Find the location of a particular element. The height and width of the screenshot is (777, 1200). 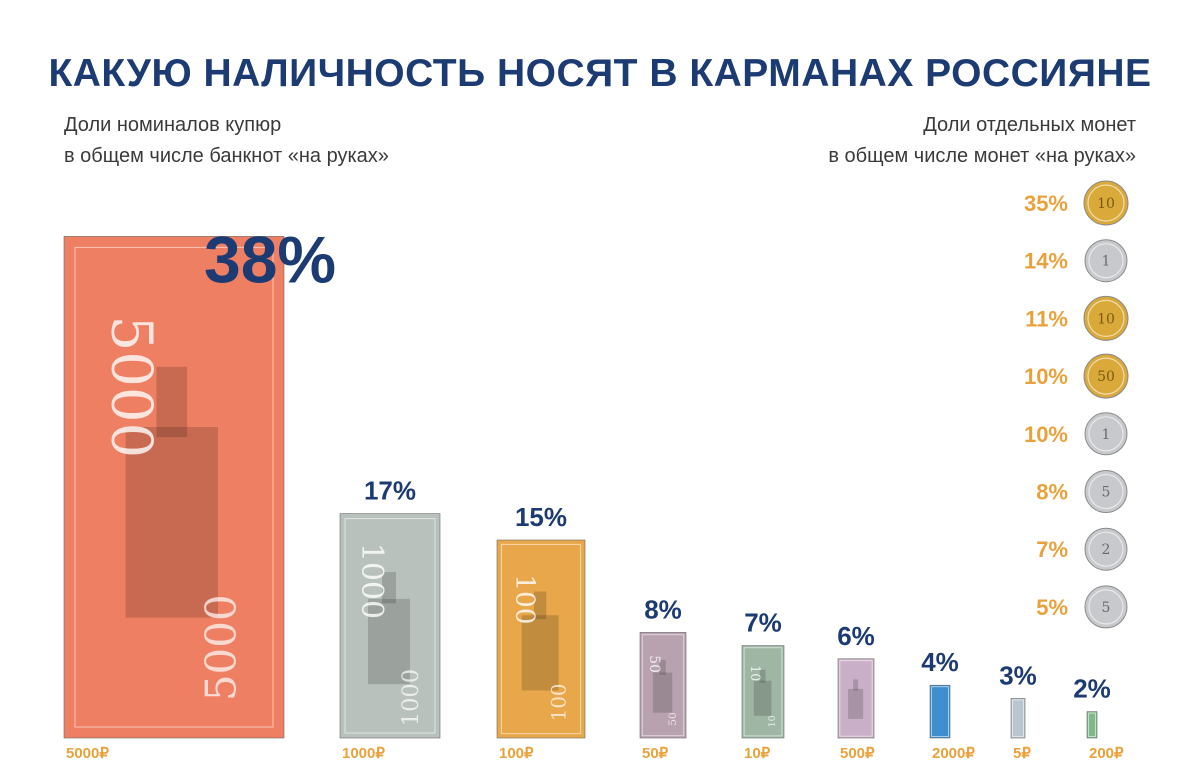

coin-row: 7% 2 is located at coordinates (1082, 549).